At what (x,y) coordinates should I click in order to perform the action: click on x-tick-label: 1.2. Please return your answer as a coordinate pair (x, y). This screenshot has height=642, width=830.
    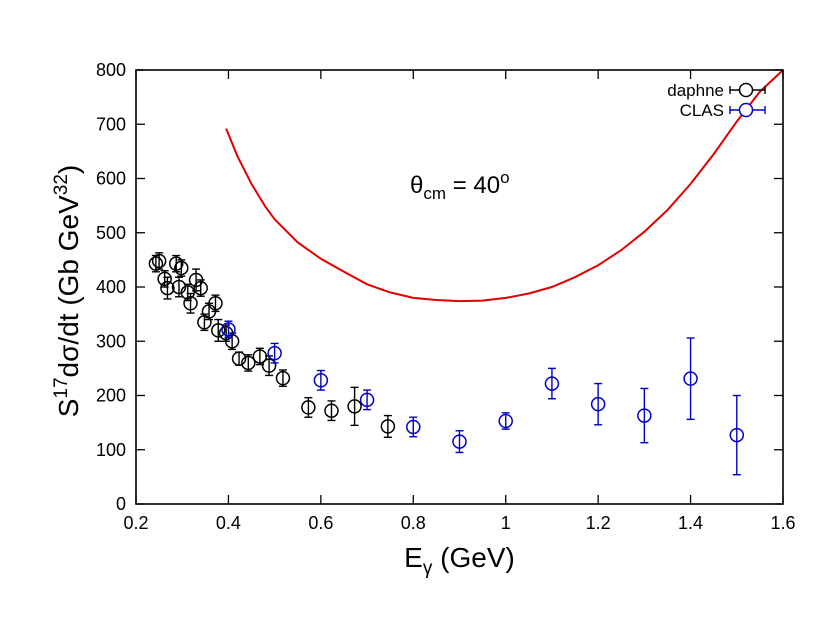
    Looking at the image, I should click on (598, 523).